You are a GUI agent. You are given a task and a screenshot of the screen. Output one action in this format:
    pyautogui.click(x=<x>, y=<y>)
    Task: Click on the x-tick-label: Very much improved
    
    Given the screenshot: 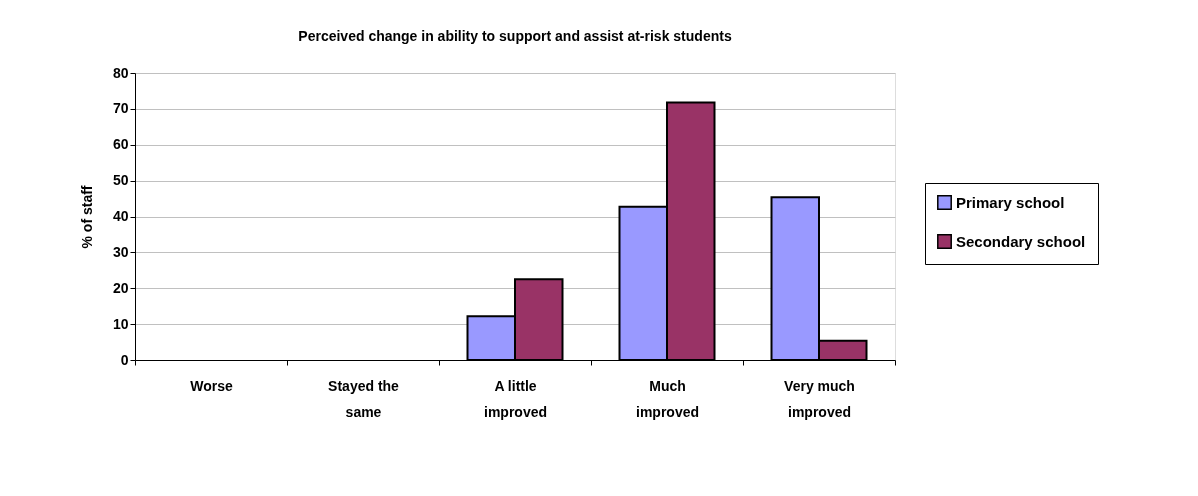 What is the action you would take?
    pyautogui.click(x=819, y=398)
    